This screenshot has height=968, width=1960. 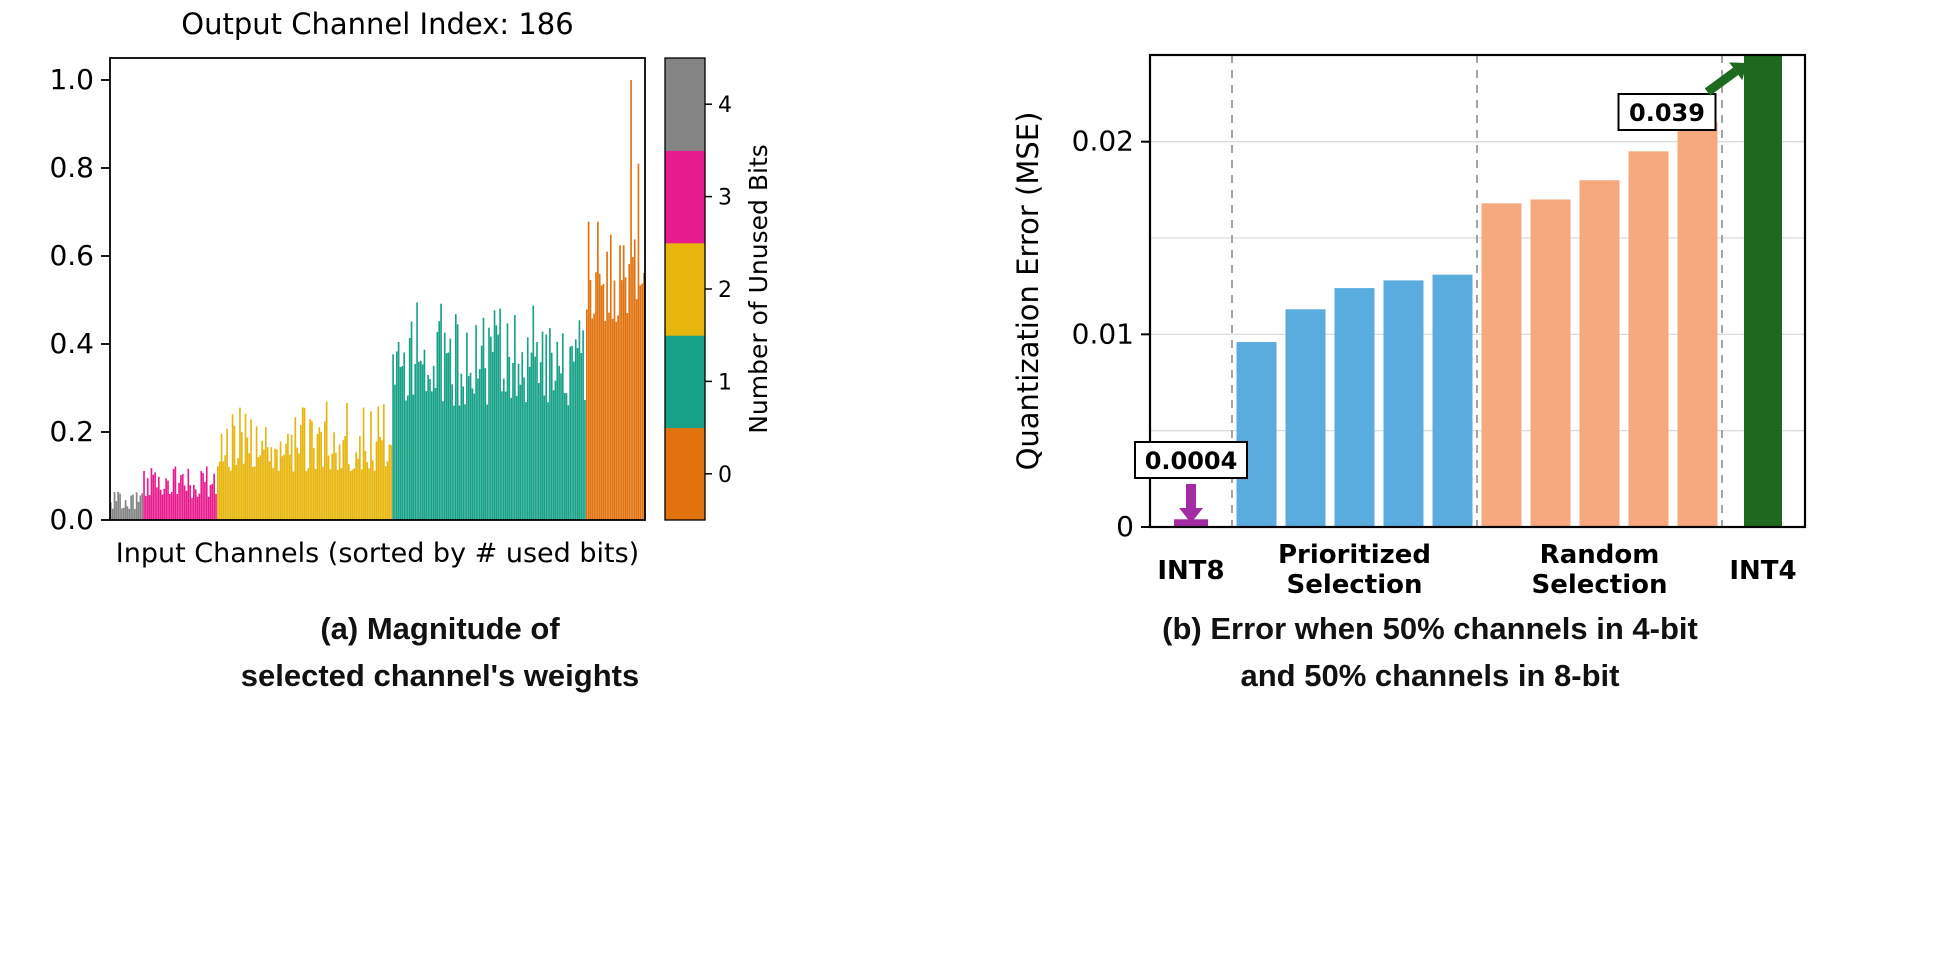 What do you see at coordinates (1599, 585) in the screenshot?
I see `panel-b-xtick-label: Selection` at bounding box center [1599, 585].